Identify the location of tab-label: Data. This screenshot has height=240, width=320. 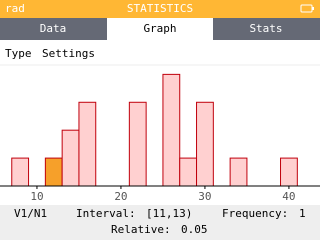
(53, 28).